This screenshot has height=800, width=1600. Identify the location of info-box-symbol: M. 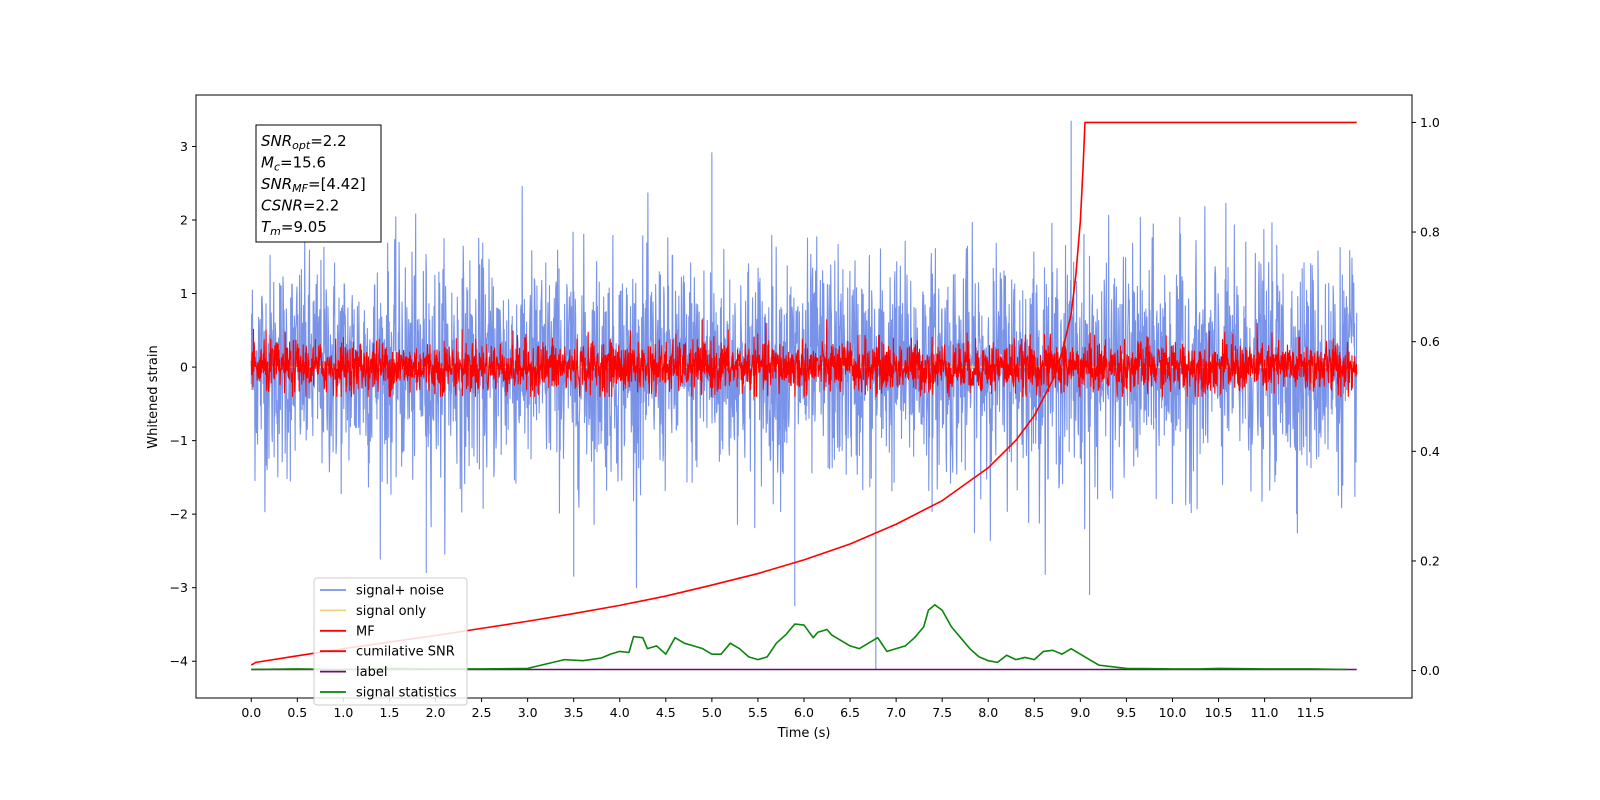
(267, 163).